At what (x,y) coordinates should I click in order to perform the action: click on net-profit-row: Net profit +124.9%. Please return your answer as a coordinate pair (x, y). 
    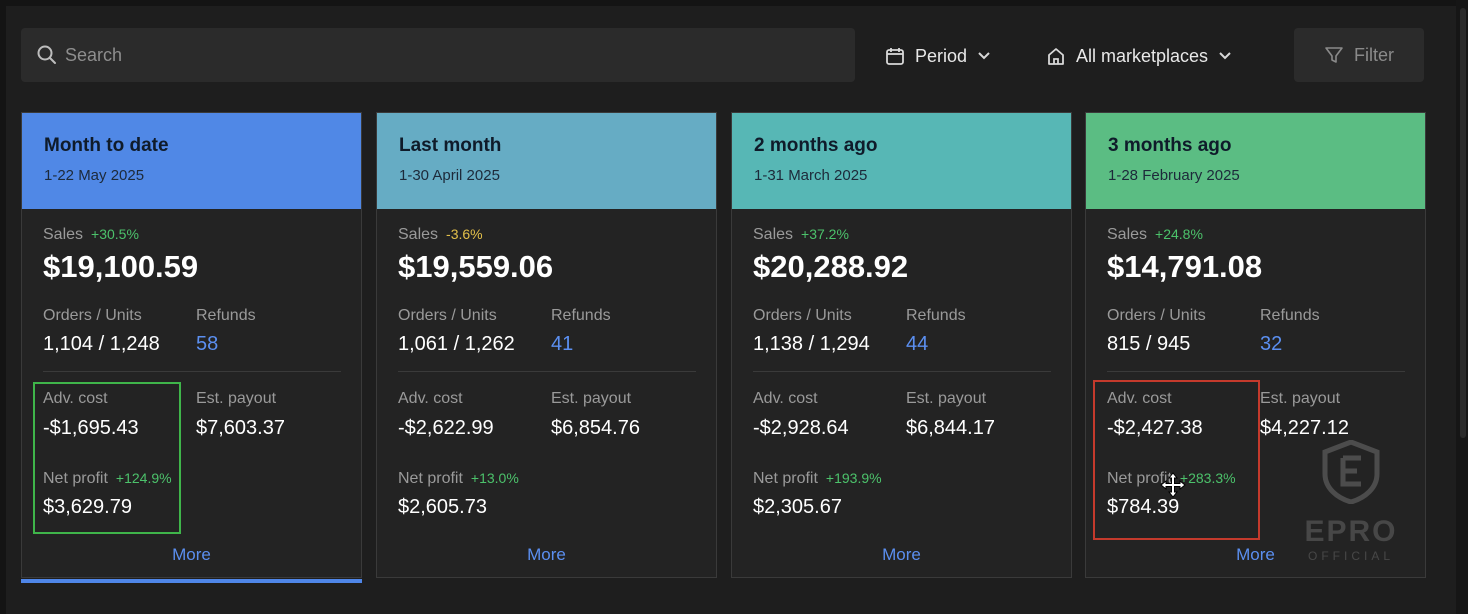
    Looking at the image, I should click on (107, 479).